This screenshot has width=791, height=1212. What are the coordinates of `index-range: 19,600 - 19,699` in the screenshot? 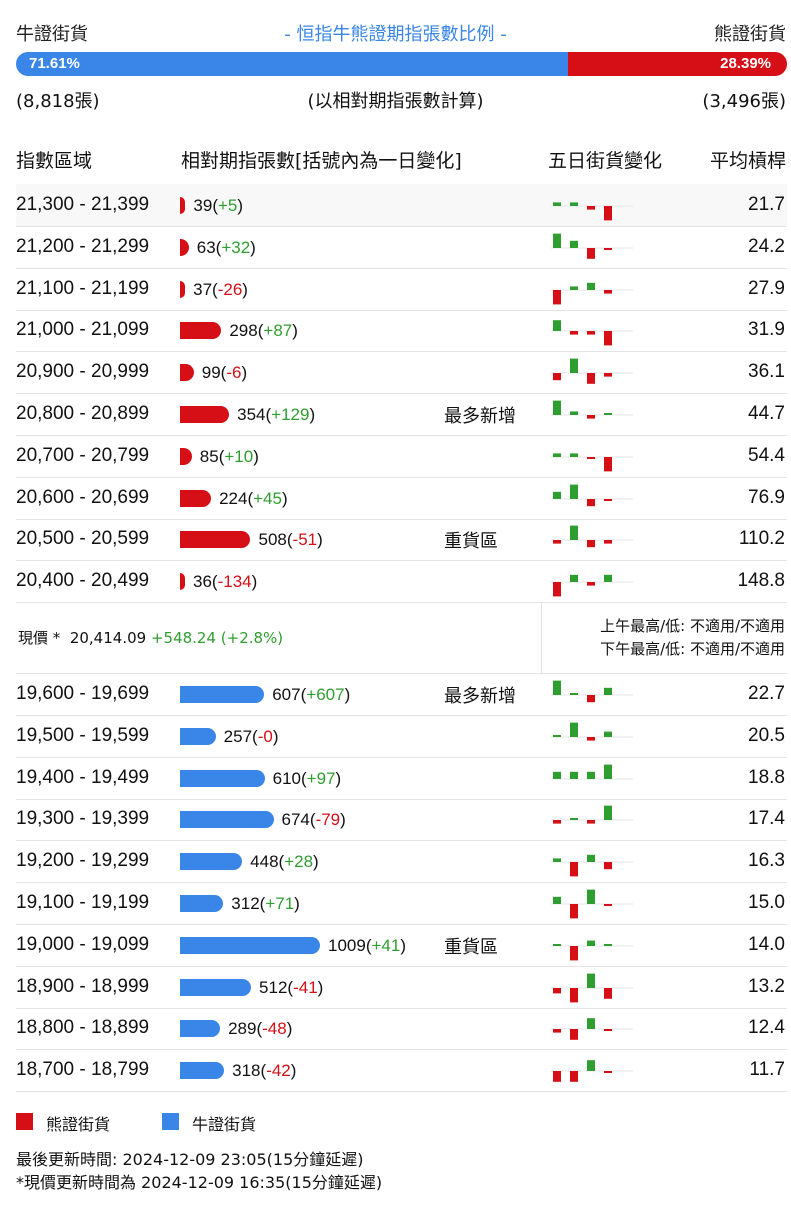 It's located at (83, 693).